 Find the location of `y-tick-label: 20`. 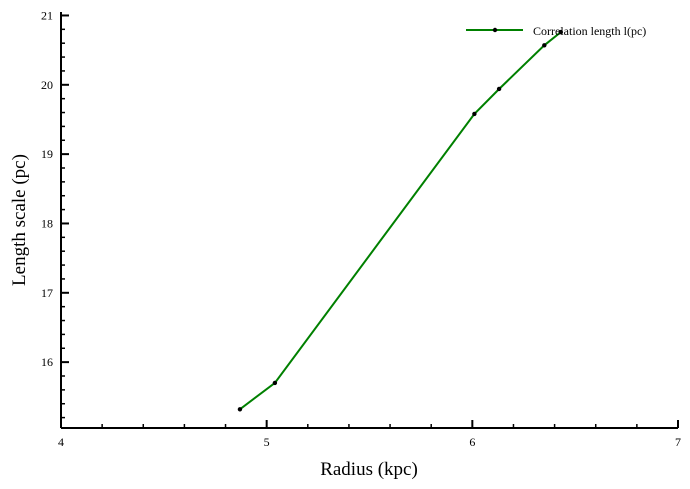

y-tick-label: 20 is located at coordinates (47, 85).